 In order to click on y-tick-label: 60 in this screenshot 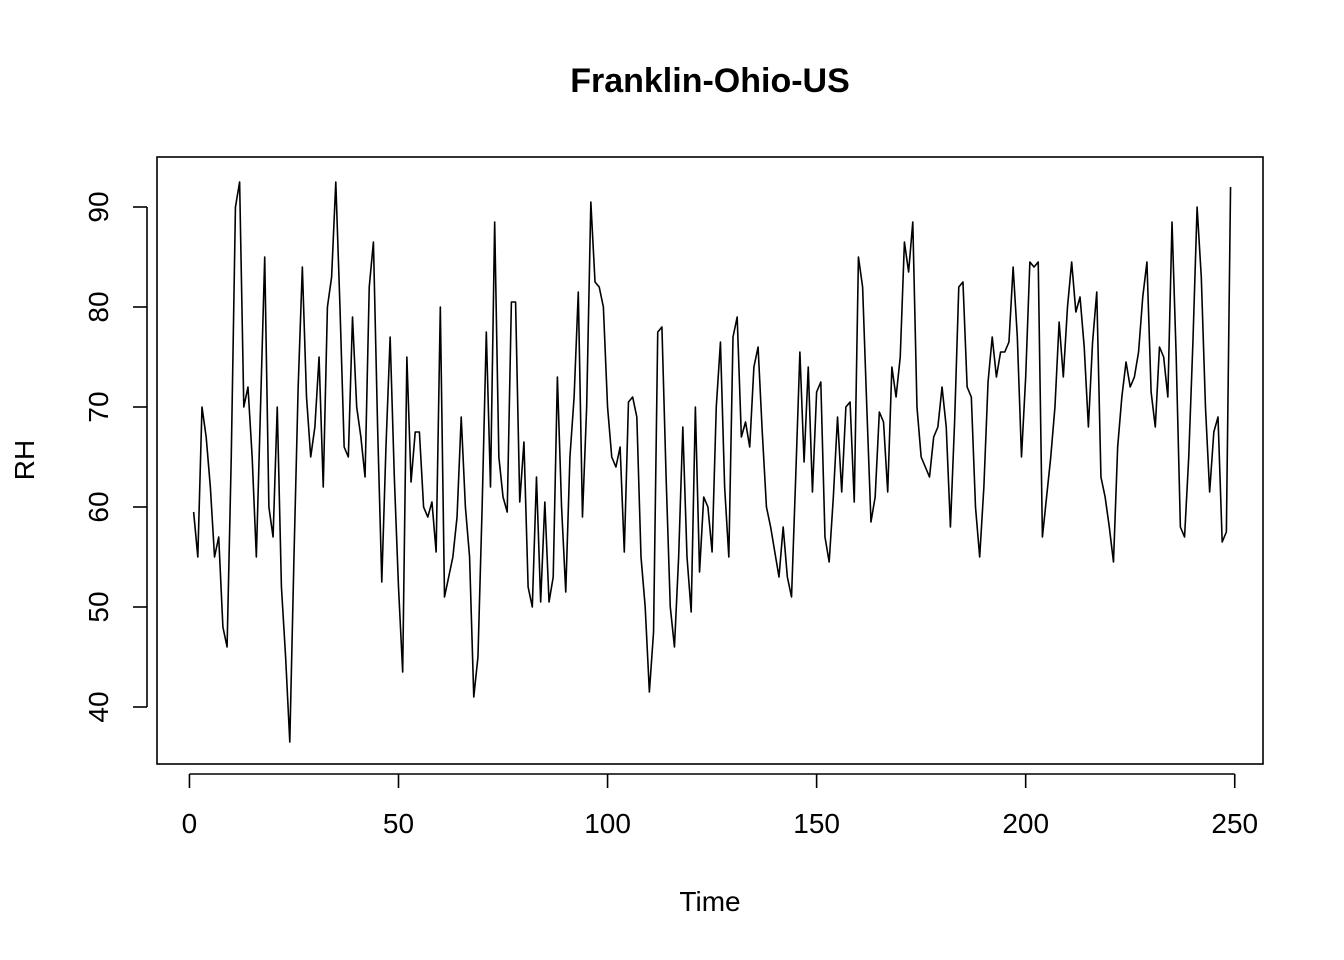, I will do `click(98, 506)`.